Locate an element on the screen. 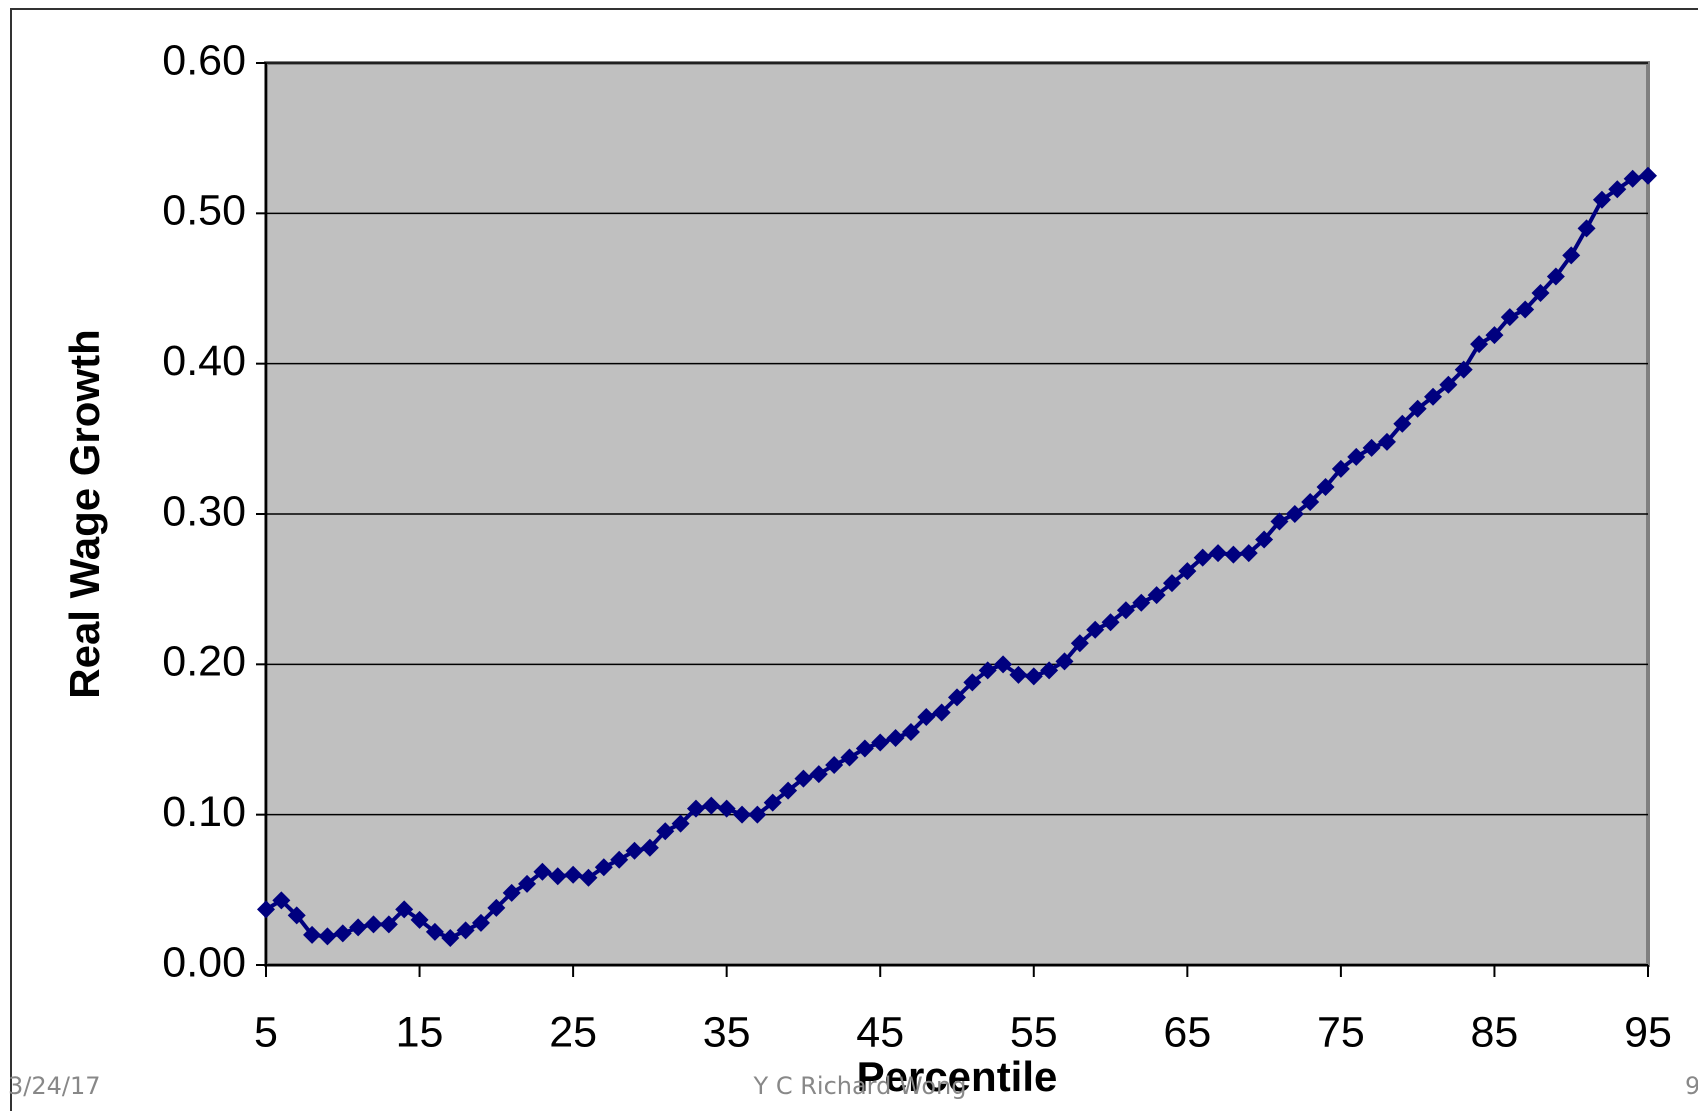 The image size is (1698, 1111). x-tick-label: 55 is located at coordinates (1034, 1032).